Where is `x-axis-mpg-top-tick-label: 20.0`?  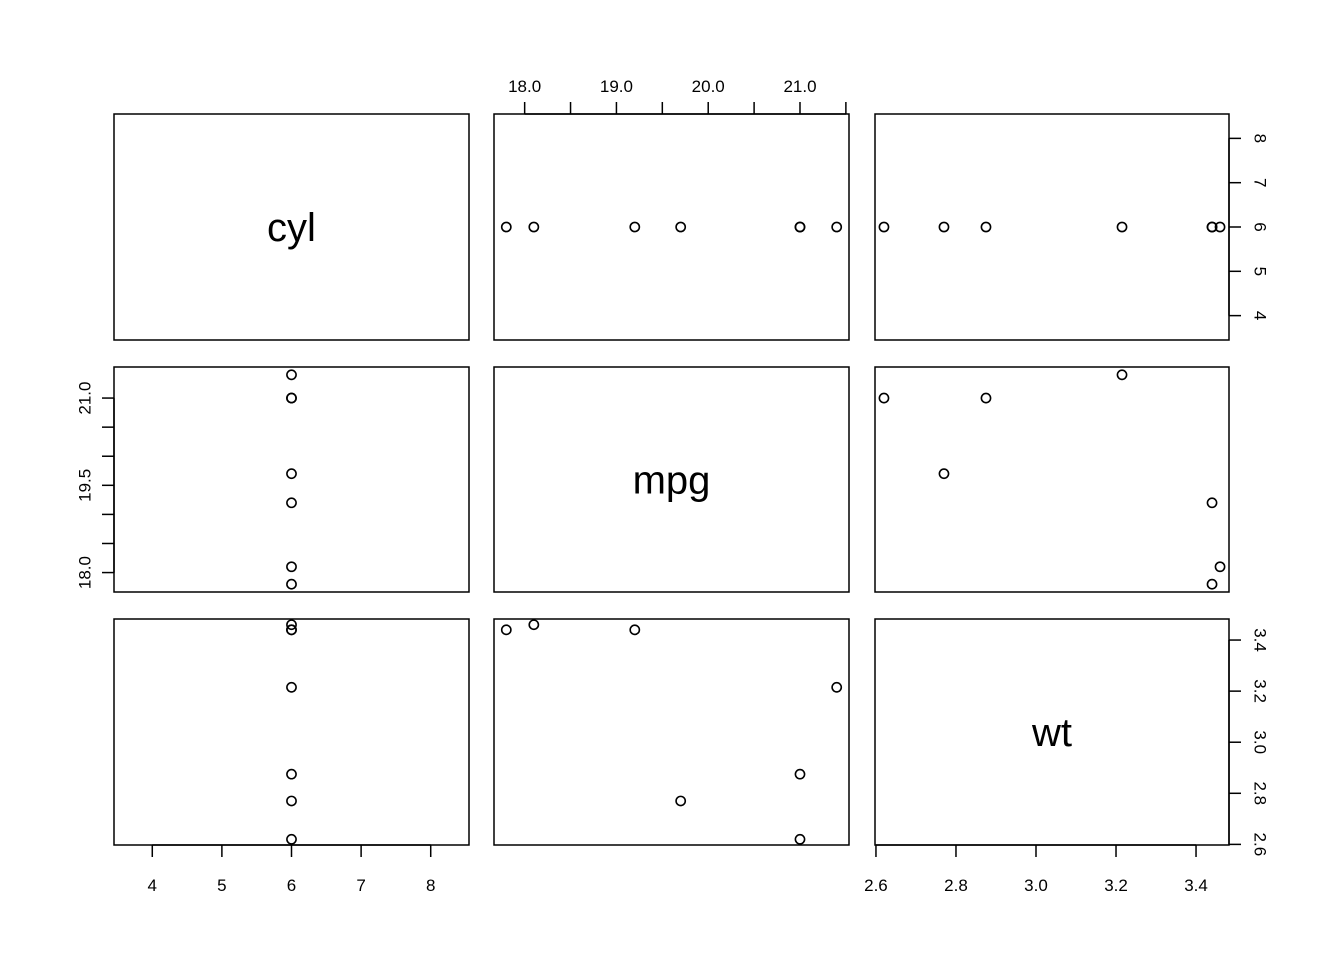
x-axis-mpg-top-tick-label: 20.0 is located at coordinates (708, 86).